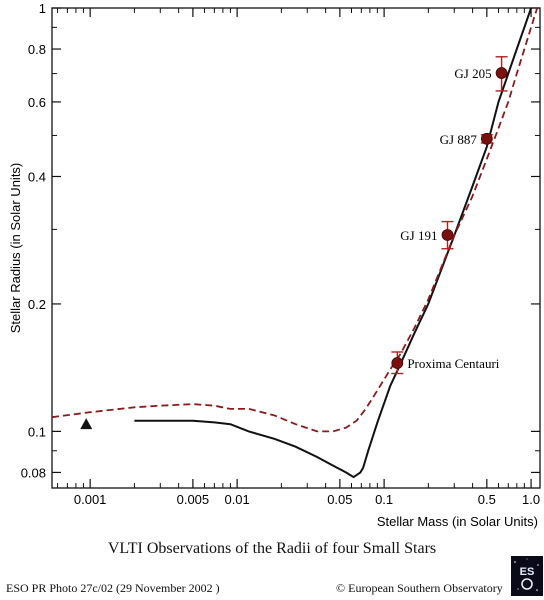 Image resolution: width=544 pixels, height=600 pixels. What do you see at coordinates (37, 102) in the screenshot?
I see `y-tick-label: 0.6` at bounding box center [37, 102].